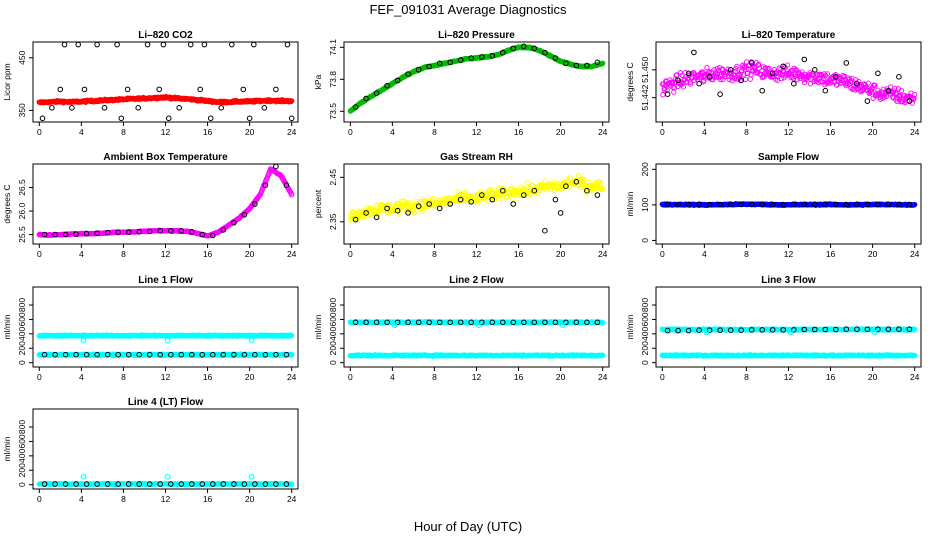  What do you see at coordinates (645, 169) in the screenshot?
I see `y-tick-label: 200` at bounding box center [645, 169].